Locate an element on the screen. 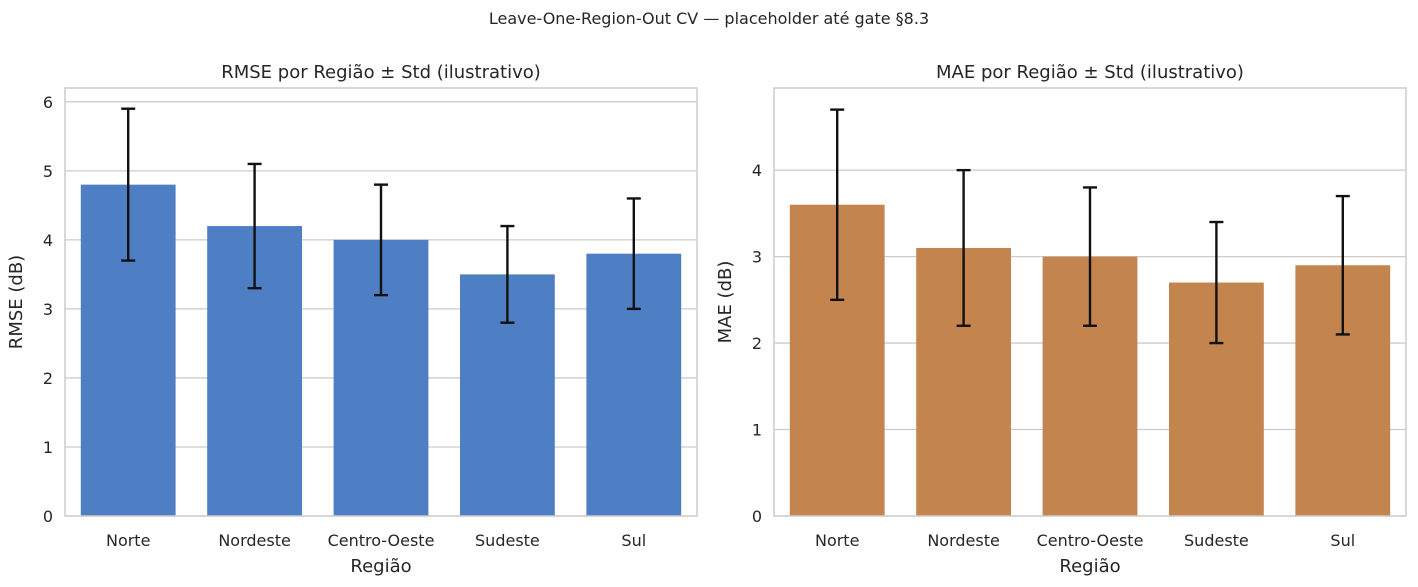  chart-title: MAE por Região ± Std (ilustrativo) is located at coordinates (1090, 72).